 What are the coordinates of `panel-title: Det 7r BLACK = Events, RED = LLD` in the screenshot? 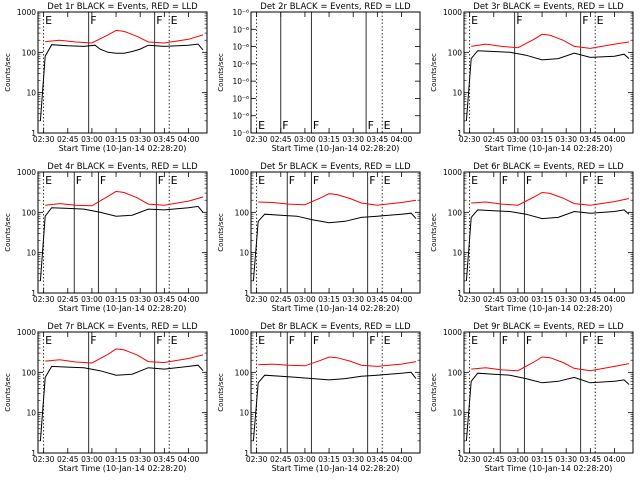 It's located at (122, 327).